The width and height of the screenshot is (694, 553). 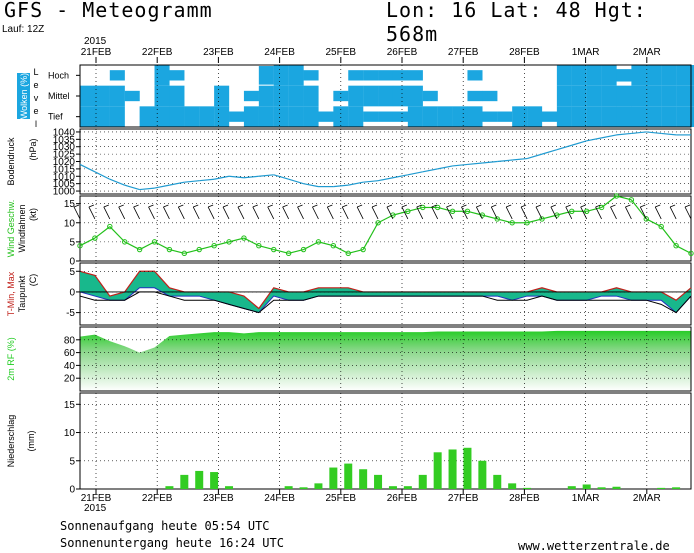 What do you see at coordinates (279, 498) in the screenshot?
I see `date-label-bottom: 24FEB` at bounding box center [279, 498].